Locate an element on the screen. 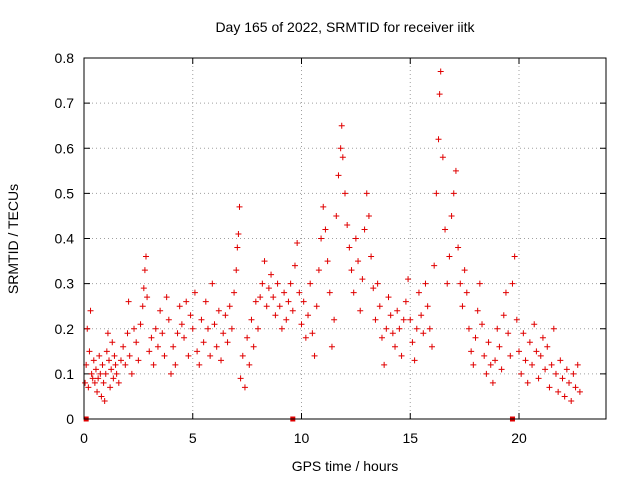 Image resolution: width=640 pixels, height=480 pixels. y-tick-label: 0.5 is located at coordinates (65, 193).